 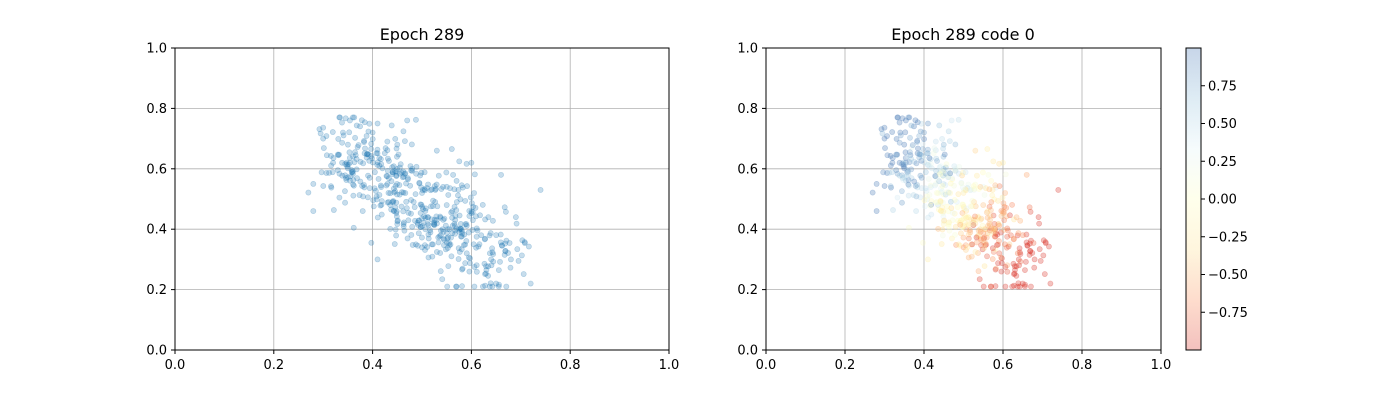 I want to click on x-tick-label: 0.8, so click(x=1082, y=365).